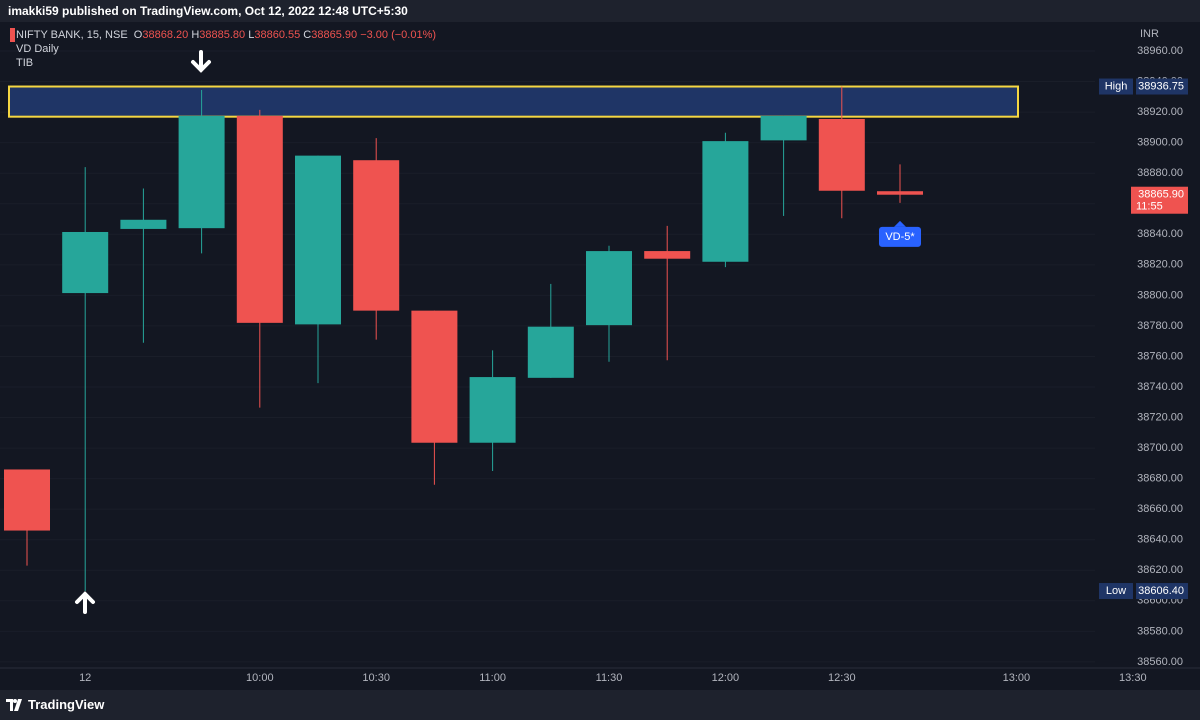 The width and height of the screenshot is (1200, 720). Describe the element at coordinates (277, 35) in the screenshot. I see `ohlc-value: 38860.55` at that location.